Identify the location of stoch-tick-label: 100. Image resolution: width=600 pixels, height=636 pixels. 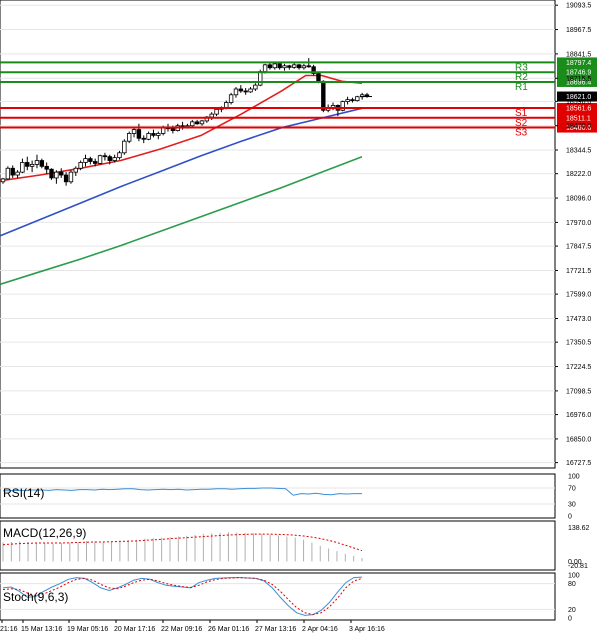
(574, 576).